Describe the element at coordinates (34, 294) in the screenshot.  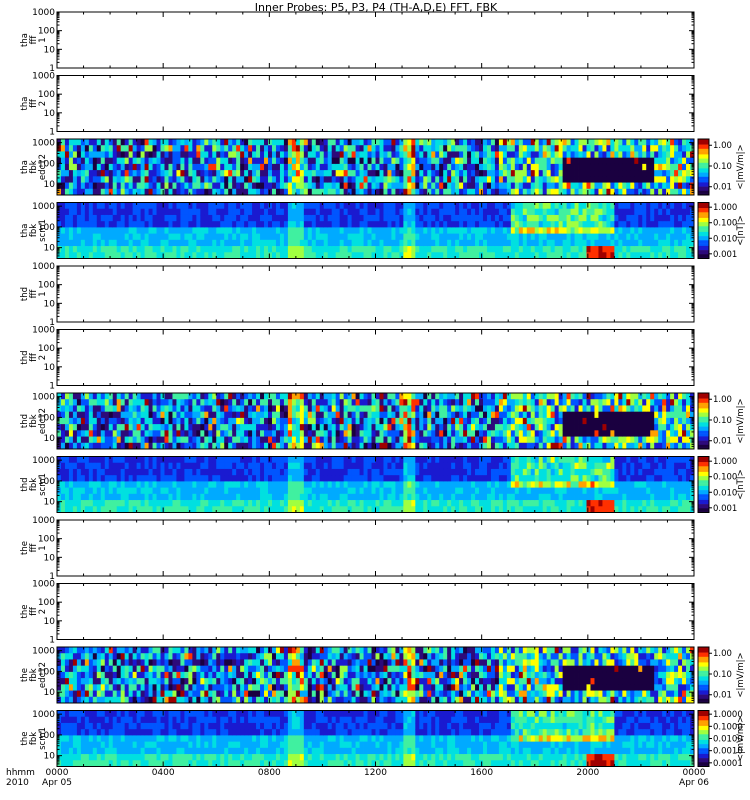
I see `panel-name-line: fff` at that location.